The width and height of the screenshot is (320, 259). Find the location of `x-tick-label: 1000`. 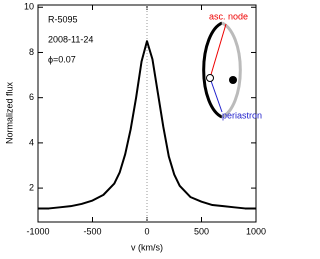

x-tick-label: 1000 is located at coordinates (256, 231).